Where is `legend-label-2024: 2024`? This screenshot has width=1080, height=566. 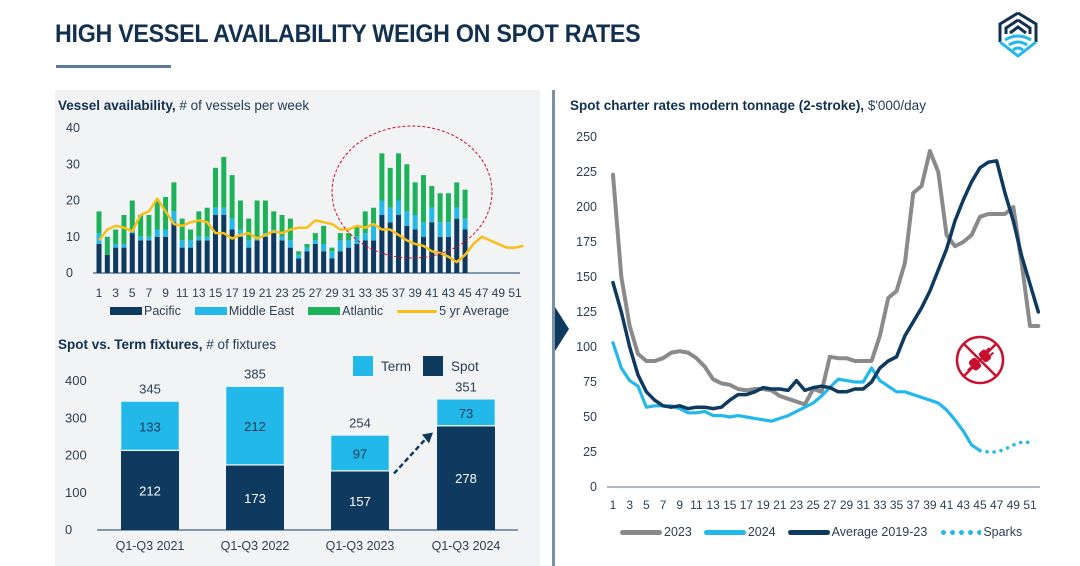
legend-label-2024: 2024 is located at coordinates (761, 532).